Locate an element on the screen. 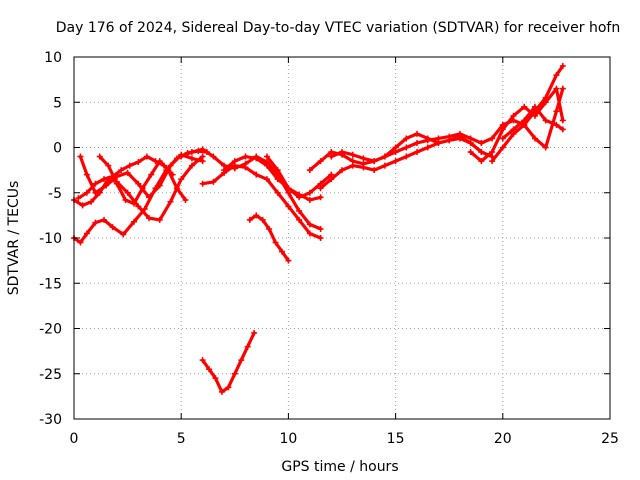 This screenshot has width=640, height=480. x-tick-label: 0 is located at coordinates (74, 439).